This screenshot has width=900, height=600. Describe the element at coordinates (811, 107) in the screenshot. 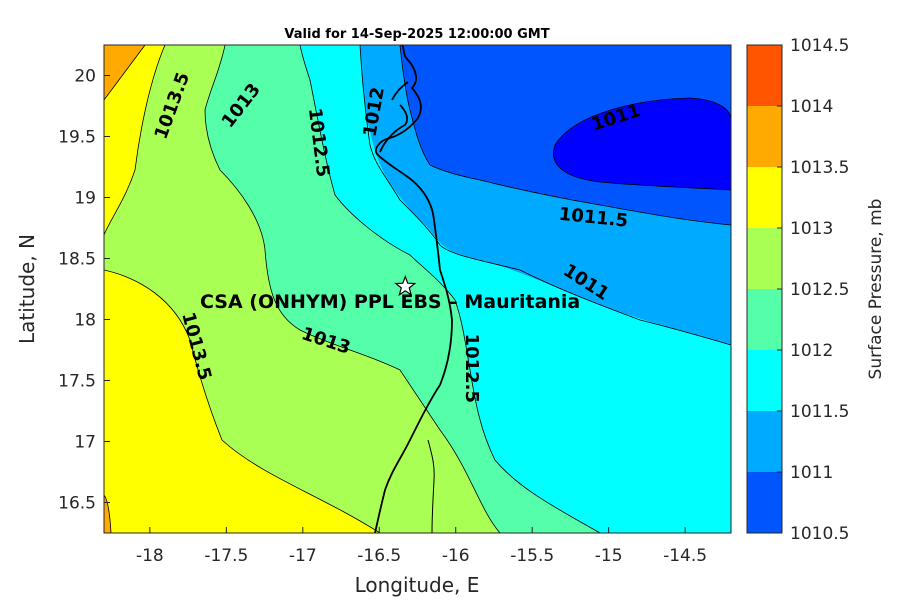

I see `colorbar-tick-label: 1014` at that location.